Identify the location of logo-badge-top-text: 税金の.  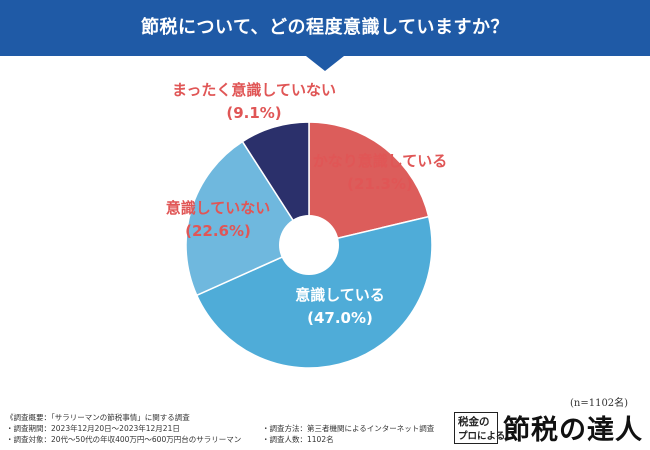
(474, 422).